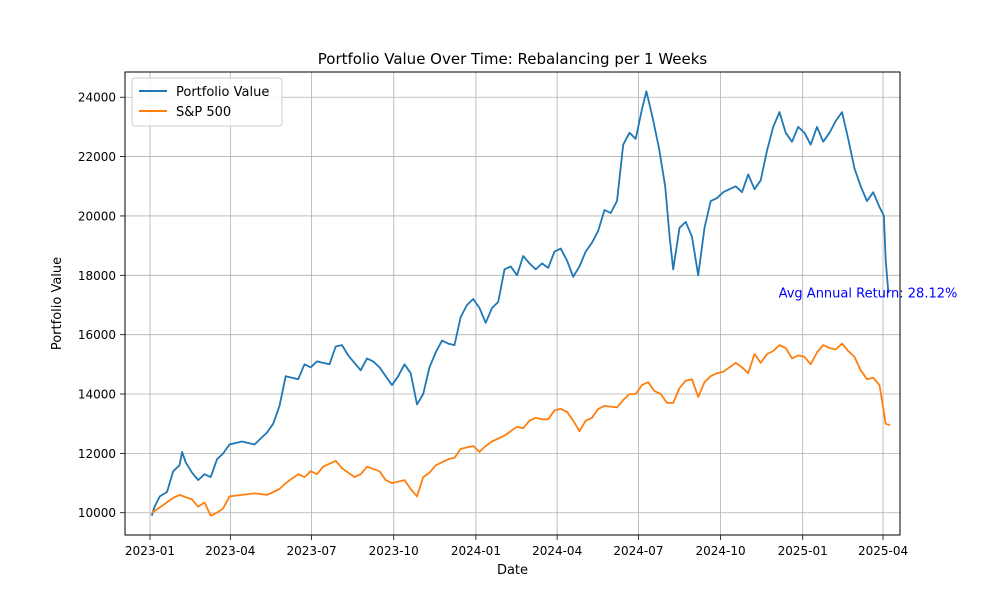 Image resolution: width=1000 pixels, height=604 pixels. Describe the element at coordinates (97, 276) in the screenshot. I see `y-tick-label: 18000` at that location.